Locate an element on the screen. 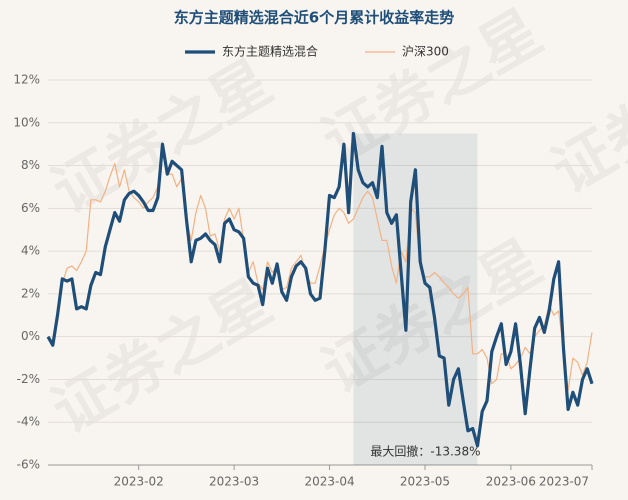 The width and height of the screenshot is (628, 500). drawdown-label: 最大回撤：-13.38% is located at coordinates (425, 451).